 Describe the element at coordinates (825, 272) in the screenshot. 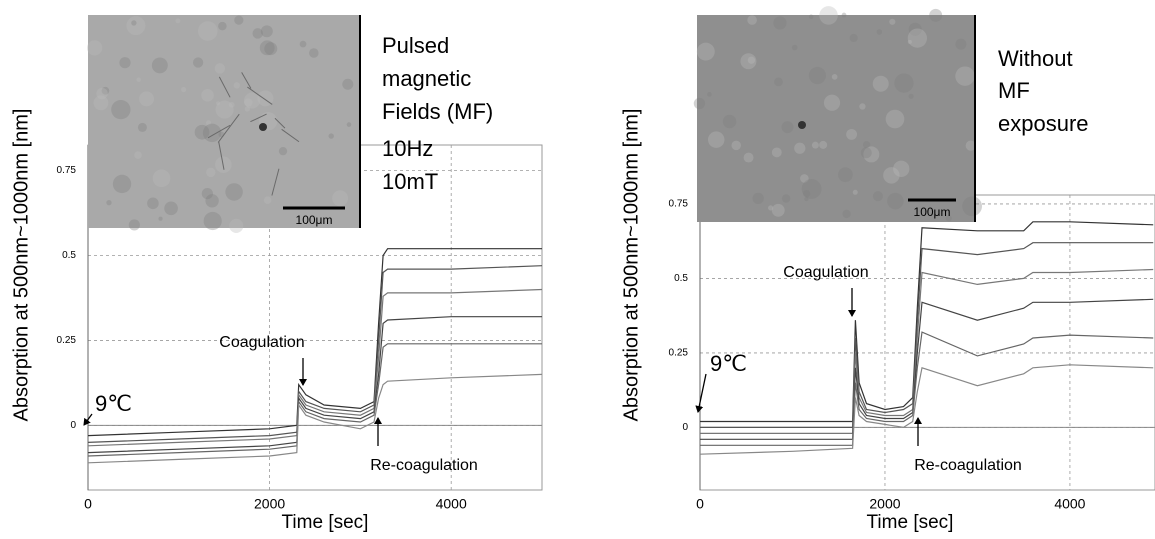

I see `annotation: Coagulation` at that location.